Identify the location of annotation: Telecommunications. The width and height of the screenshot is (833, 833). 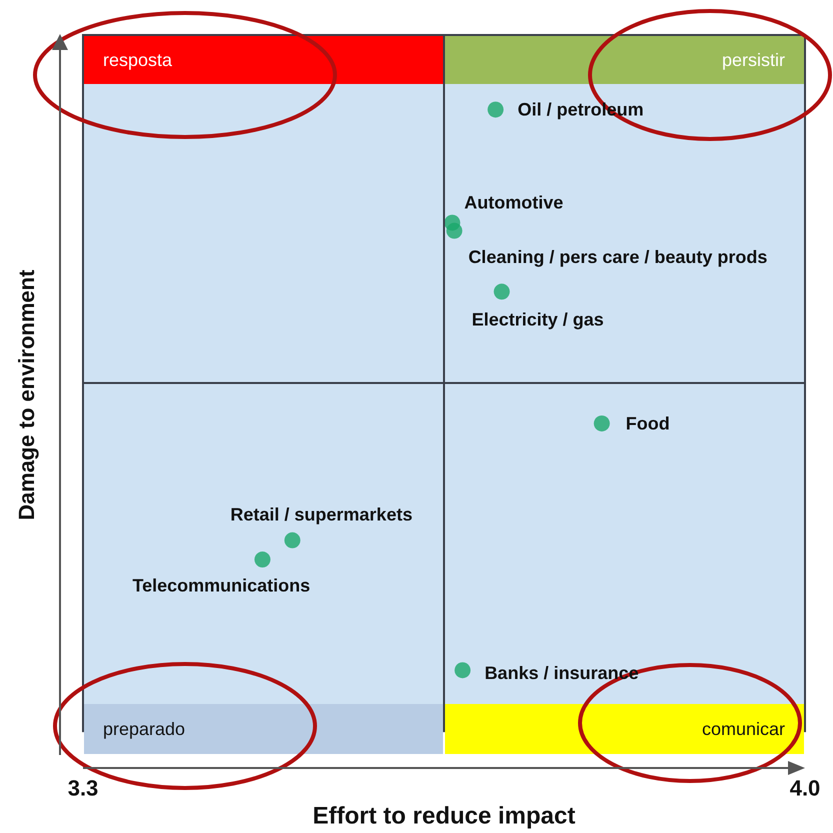
(221, 586).